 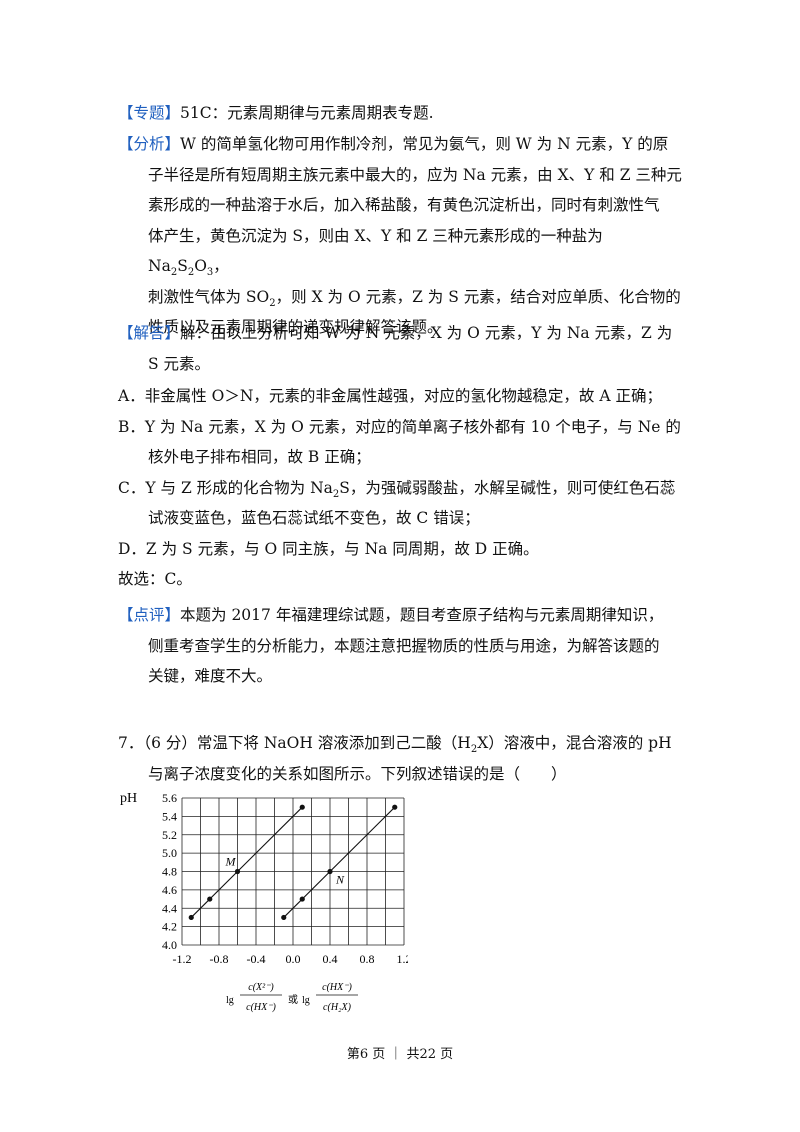 I want to click on option-c-line-2: 试液变蓝色，蓝色石蕊试纸不变色，故 C 错误；, so click(x=314, y=518).